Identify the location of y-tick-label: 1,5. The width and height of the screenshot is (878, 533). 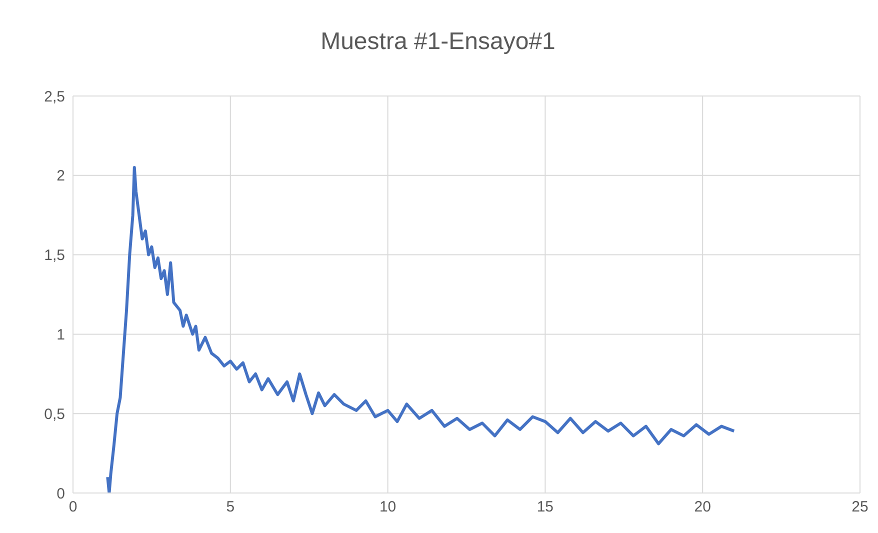
(54, 255).